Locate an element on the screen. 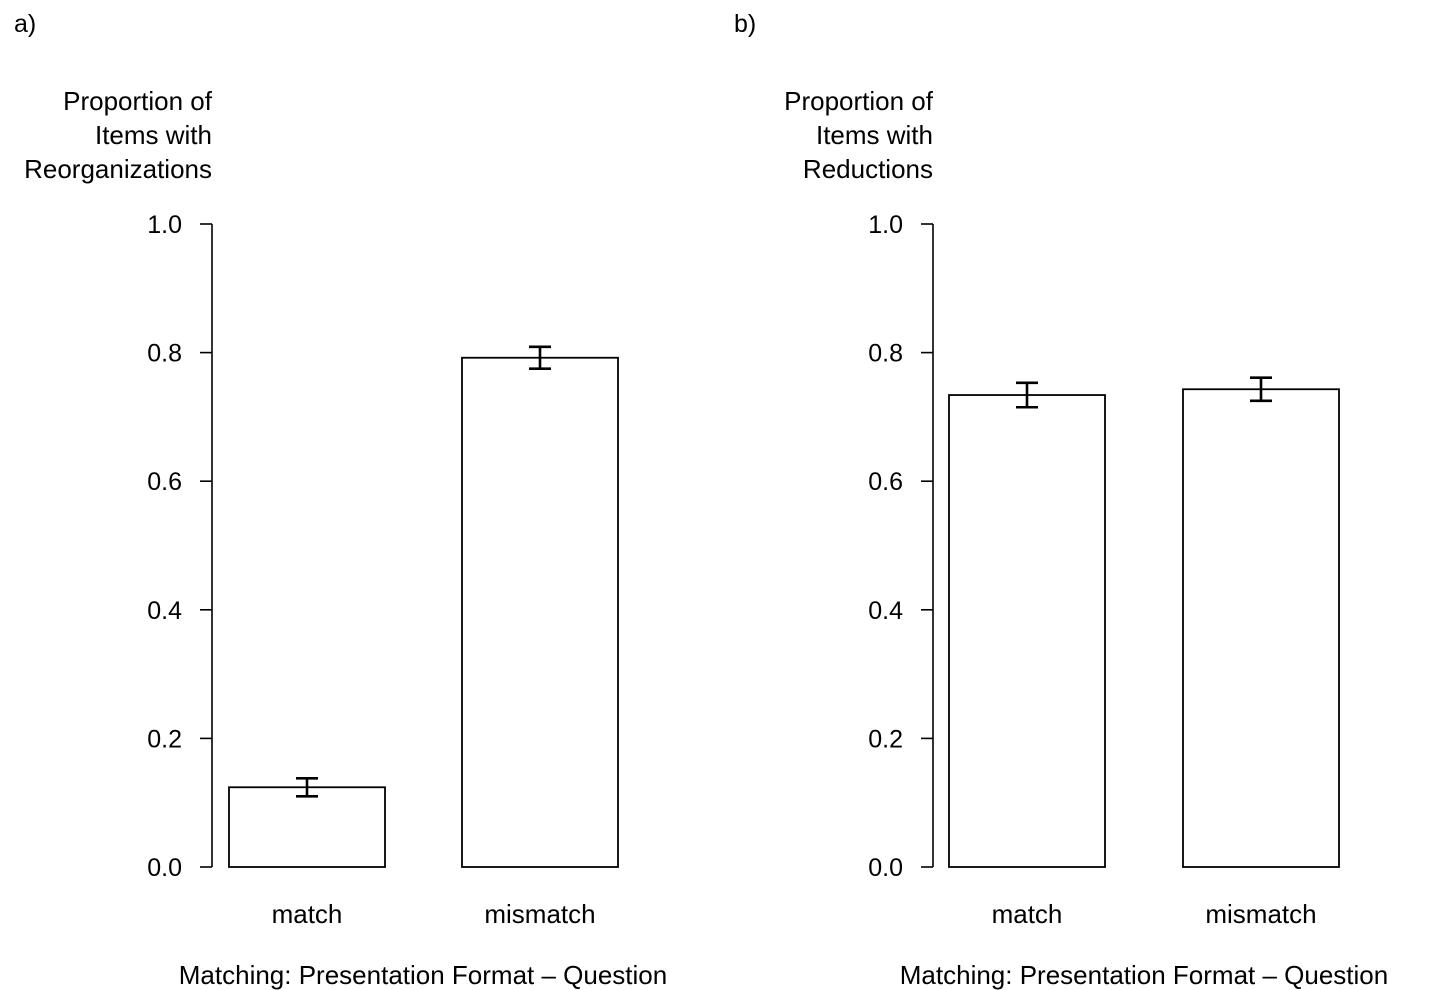 The height and width of the screenshot is (990, 1429). panel-label-a: a) is located at coordinates (25, 24).